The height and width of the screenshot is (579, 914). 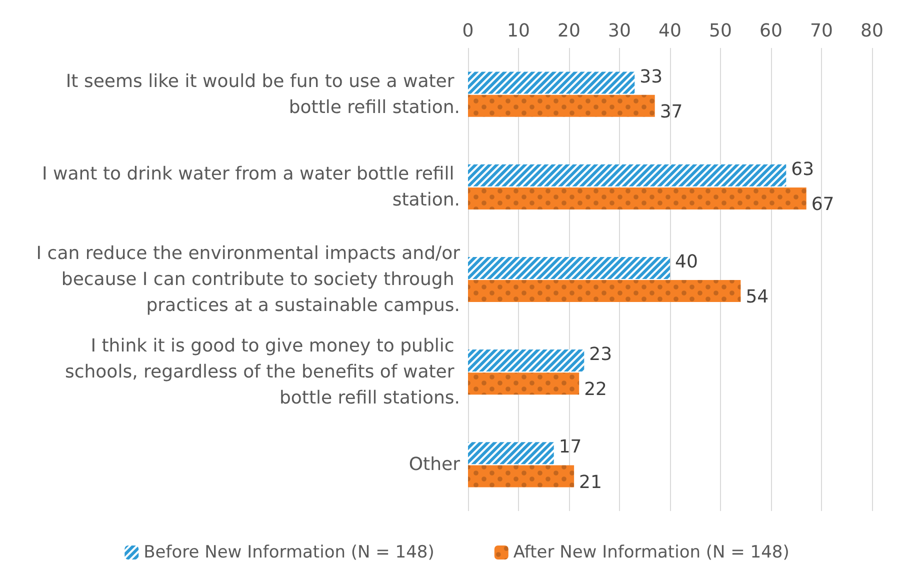 I want to click on x-tick-label: 80, so click(x=872, y=31).